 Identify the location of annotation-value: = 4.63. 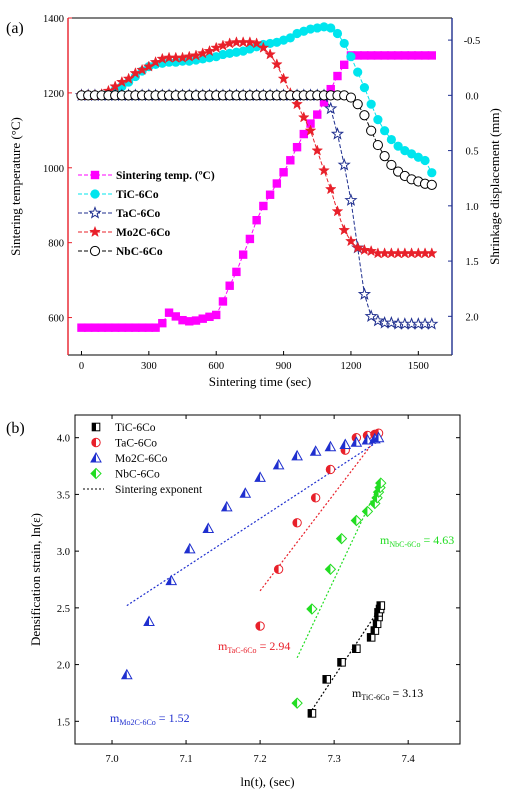
(437, 540).